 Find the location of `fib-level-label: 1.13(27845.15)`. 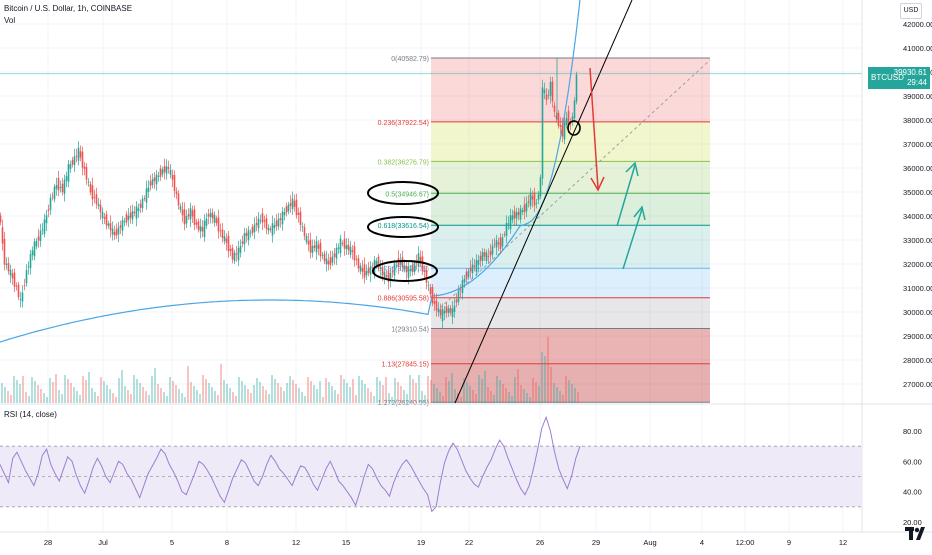

fib-level-label: 1.13(27845.15) is located at coordinates (405, 365).